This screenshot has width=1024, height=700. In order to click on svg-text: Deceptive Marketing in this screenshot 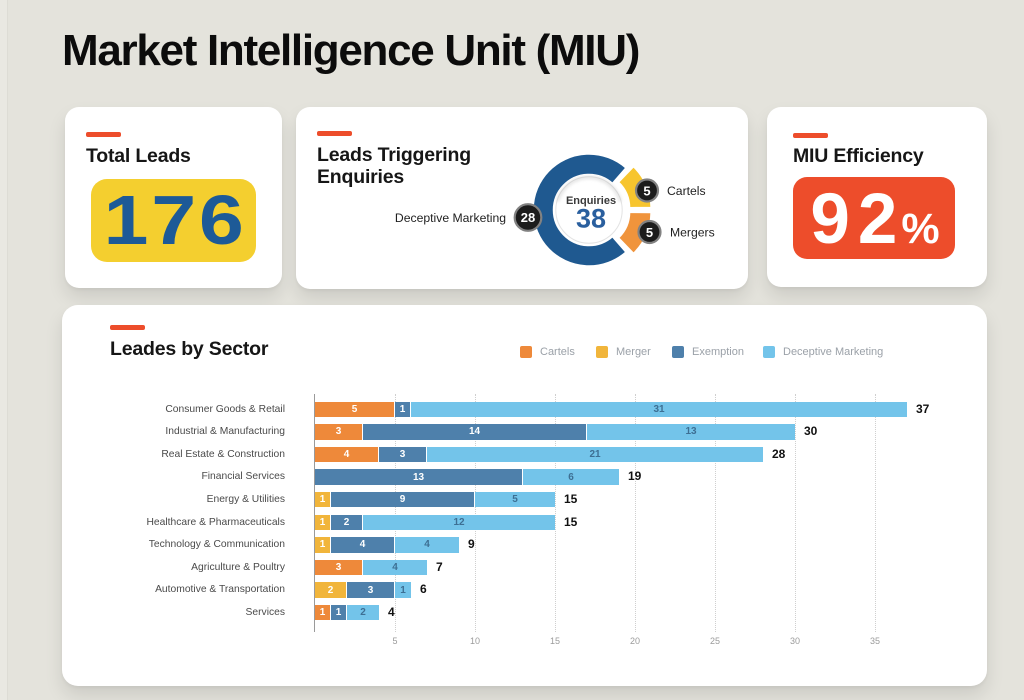, I will do `click(450, 218)`.